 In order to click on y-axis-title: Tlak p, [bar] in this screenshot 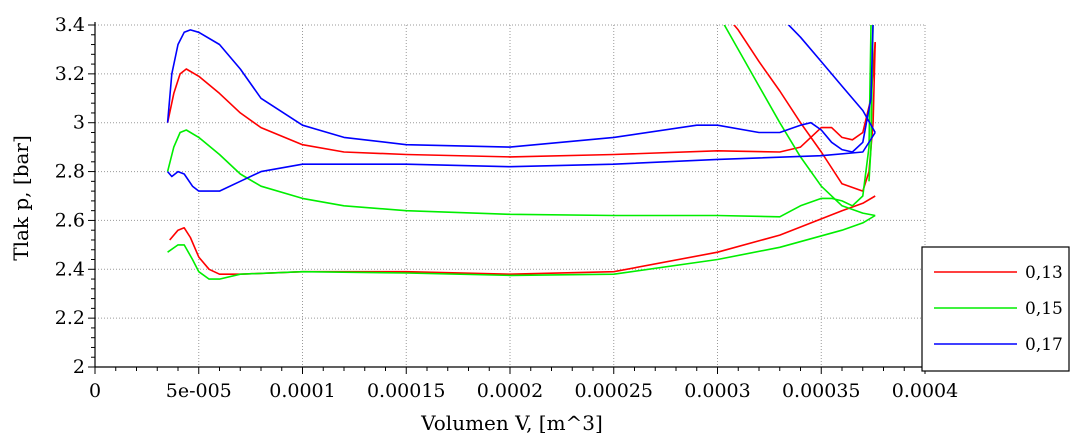, I will do `click(21, 198)`.